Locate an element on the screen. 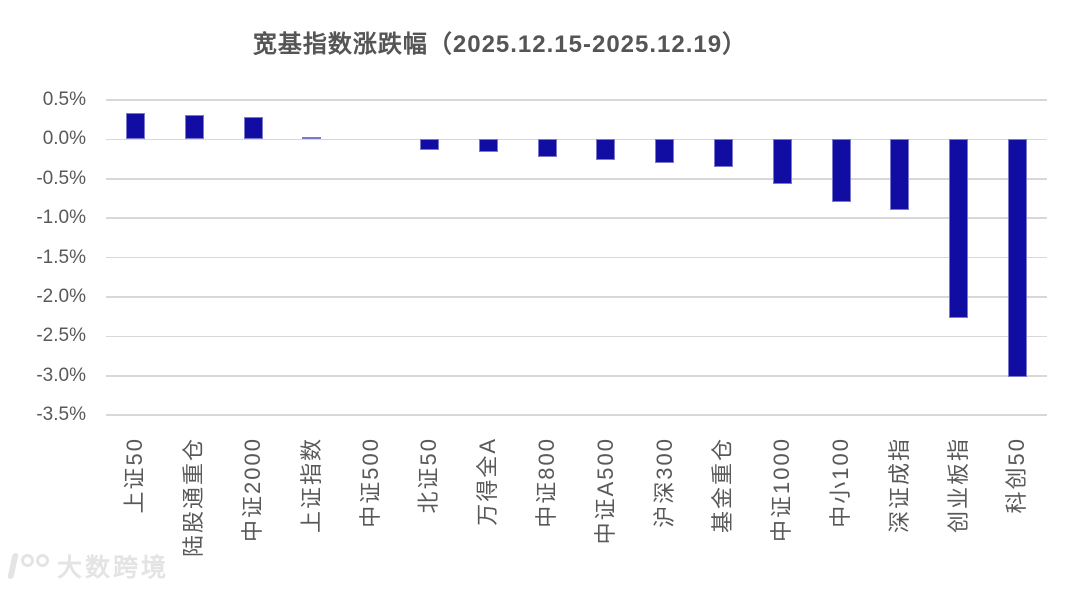  x-category-label: 中小100 is located at coordinates (840, 482).